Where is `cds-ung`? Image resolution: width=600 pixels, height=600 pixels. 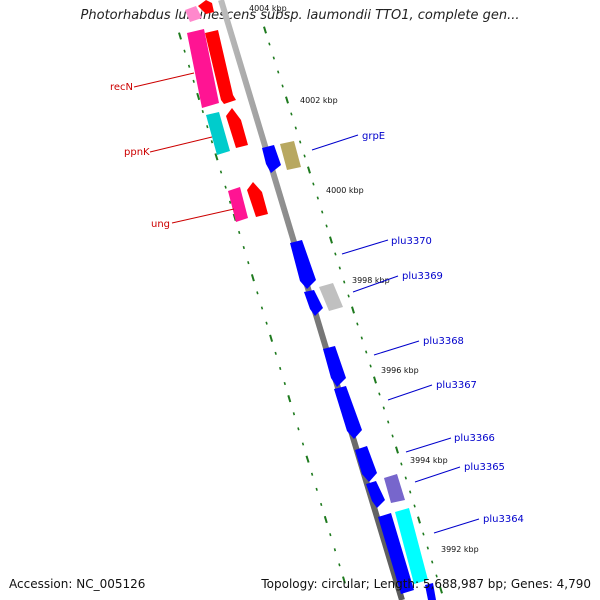 cds-ung is located at coordinates (238, 204).